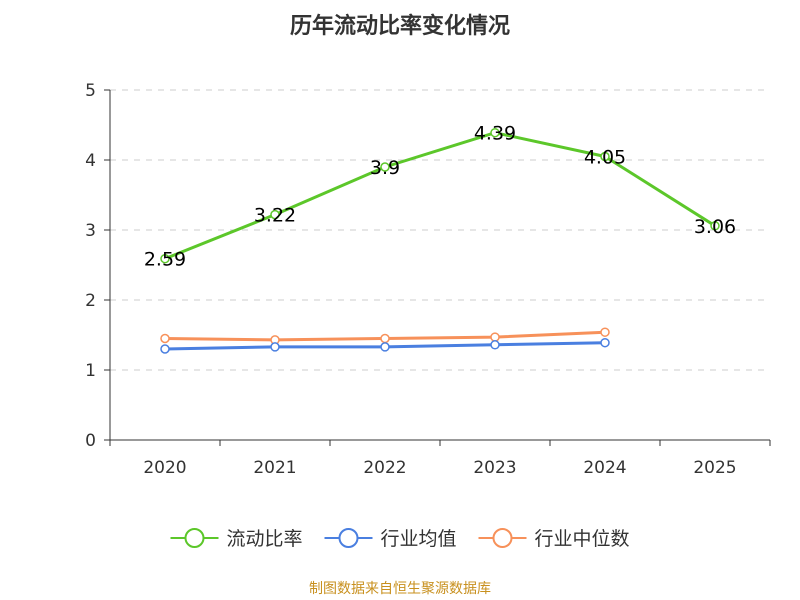  Describe the element at coordinates (90, 301) in the screenshot. I see `y-tick-label: 2` at that location.